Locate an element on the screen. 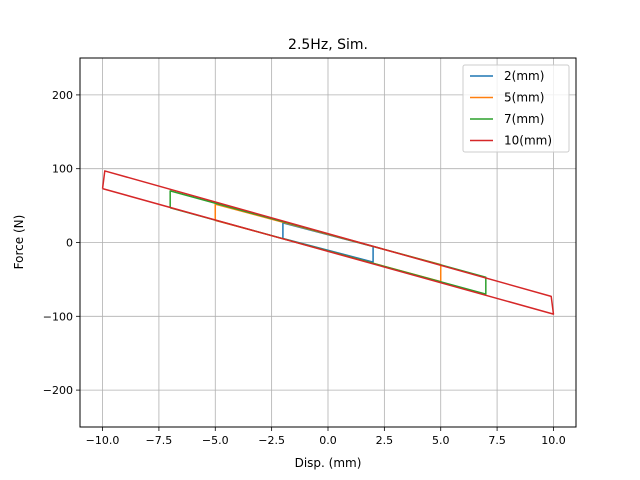  y-tick-label: −100 is located at coordinates (58, 316).